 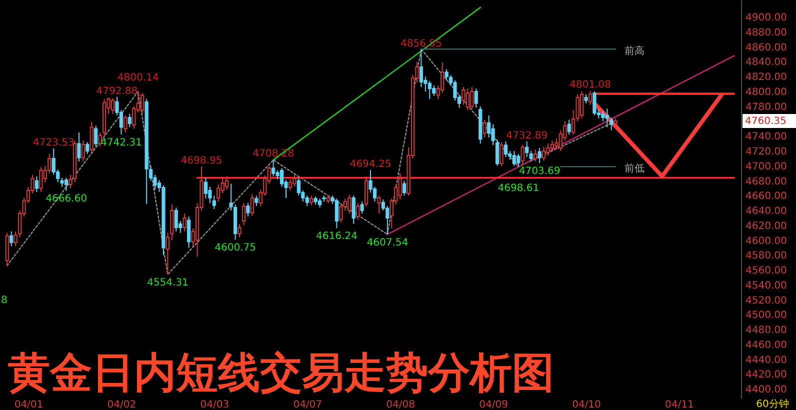 What do you see at coordinates (766, 345) in the screenshot?
I see `y-tick-label: 4460.00` at bounding box center [766, 345].